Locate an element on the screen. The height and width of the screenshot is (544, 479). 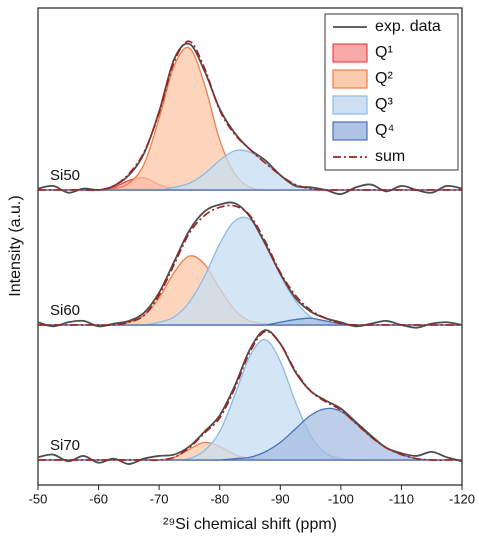
legend: exp. data Q¹ Q² Q³ Q⁴ sum is located at coordinates (391, 92).